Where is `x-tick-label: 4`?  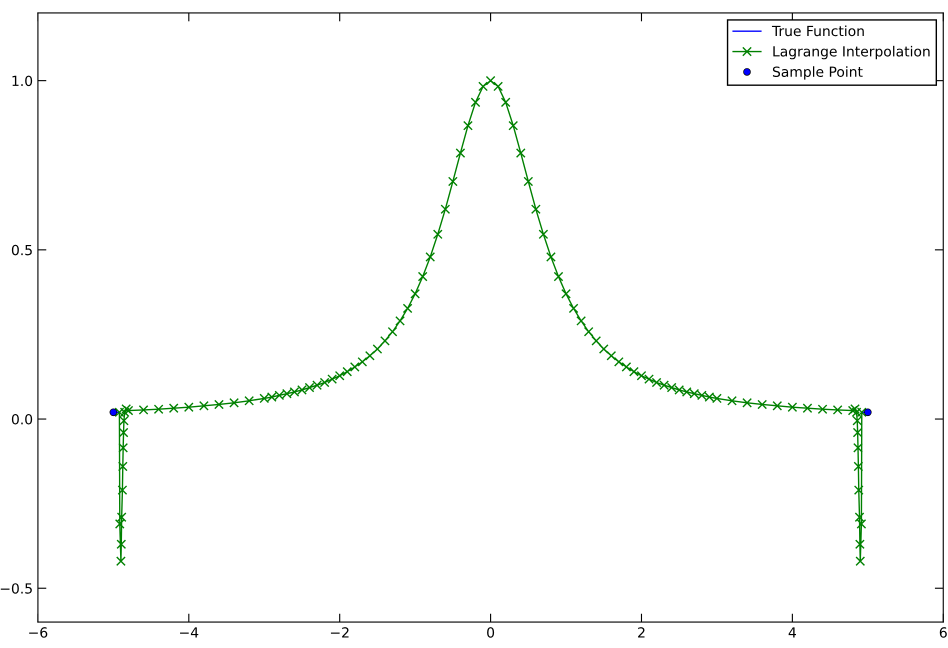 x-tick-label: 4 is located at coordinates (792, 632).